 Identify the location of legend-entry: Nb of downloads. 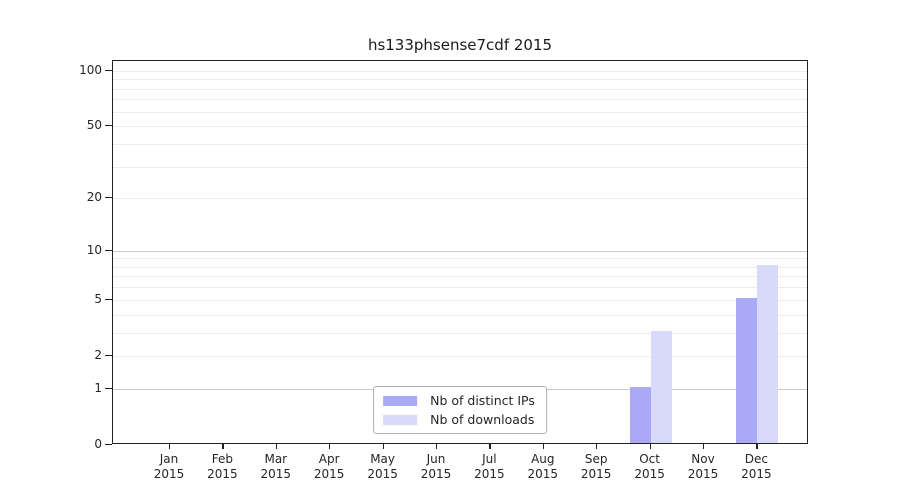
(459, 419).